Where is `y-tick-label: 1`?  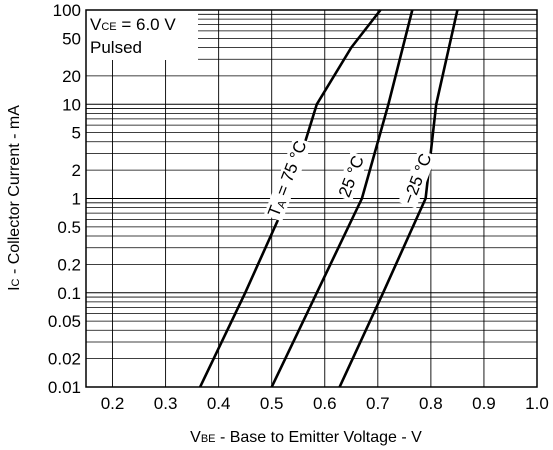 y-tick-label: 1 is located at coordinates (76, 199).